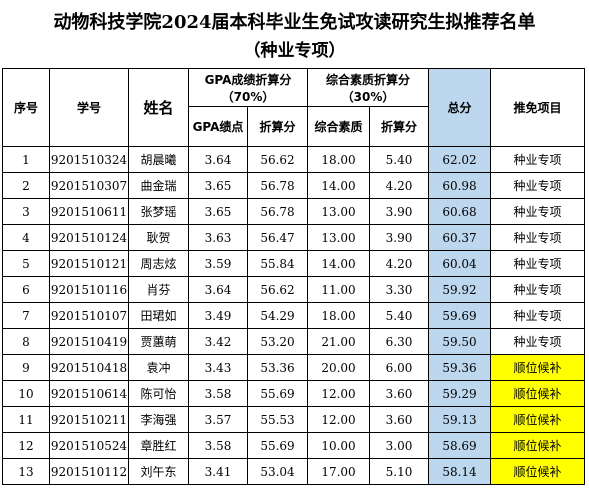  Describe the element at coordinates (158, 211) in the screenshot. I see `row-name: 张梦瑶` at that location.